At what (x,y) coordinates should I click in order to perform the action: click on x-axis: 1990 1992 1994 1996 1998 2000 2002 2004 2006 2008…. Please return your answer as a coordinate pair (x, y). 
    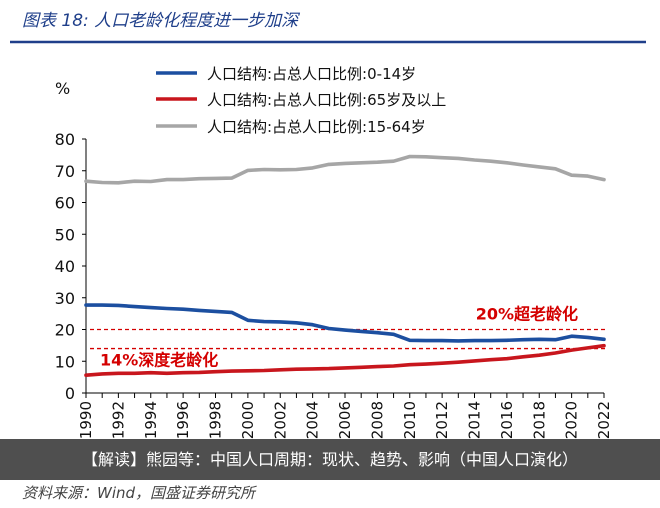
    Looking at the image, I should click on (345, 415).